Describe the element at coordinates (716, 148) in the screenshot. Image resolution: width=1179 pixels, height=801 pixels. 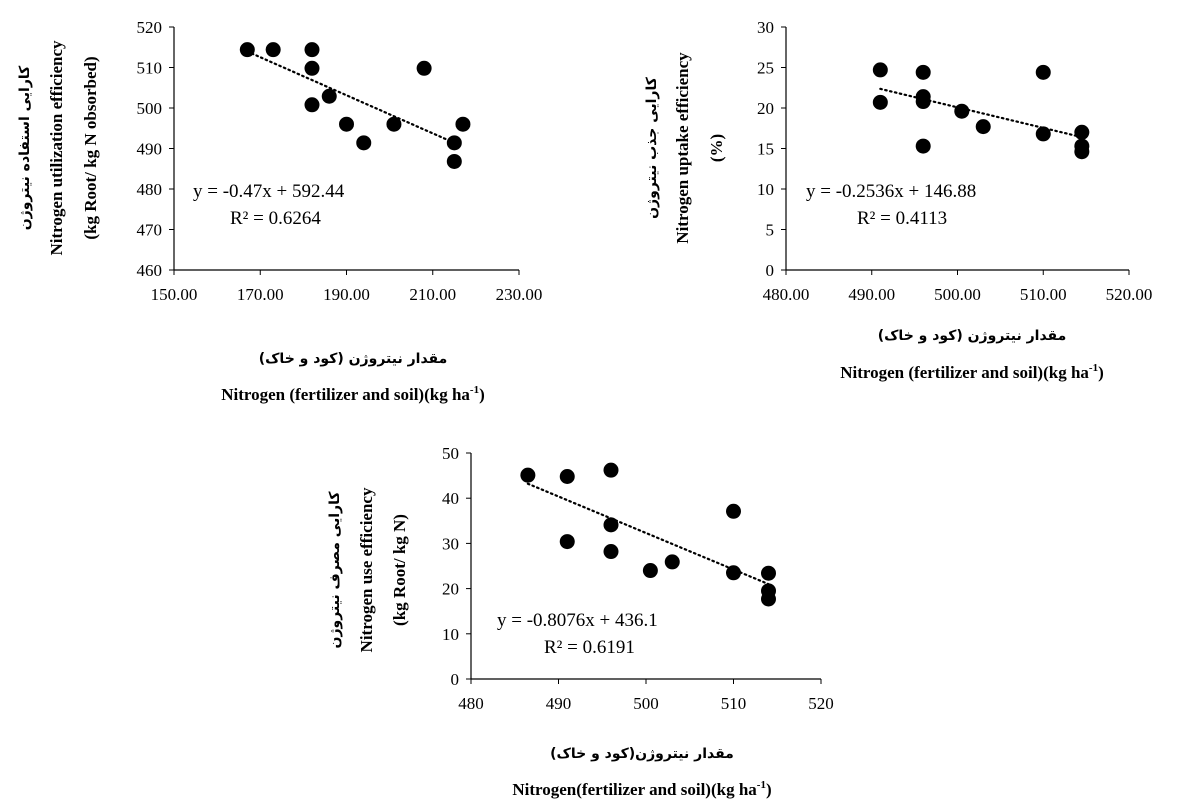
I see `y-axis-unit: (%)` at that location.